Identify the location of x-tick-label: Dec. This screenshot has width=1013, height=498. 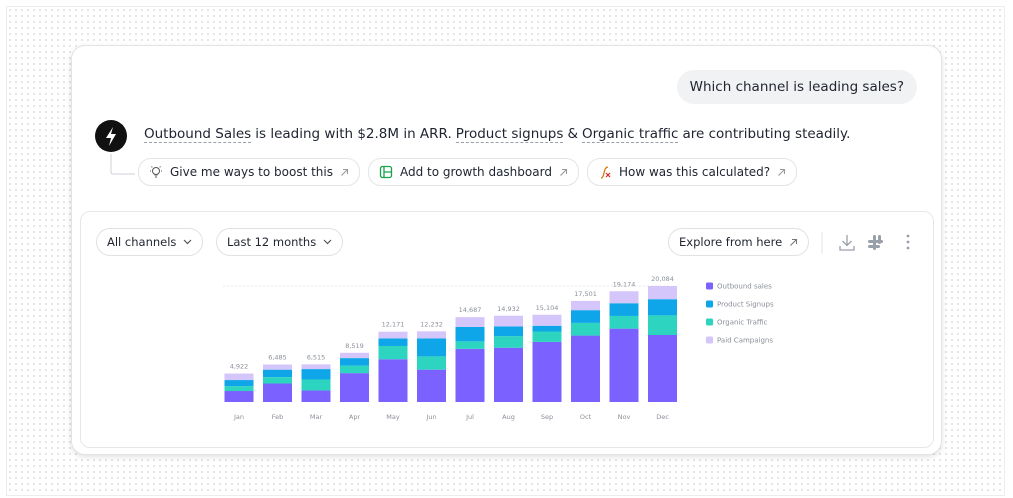
(662, 417).